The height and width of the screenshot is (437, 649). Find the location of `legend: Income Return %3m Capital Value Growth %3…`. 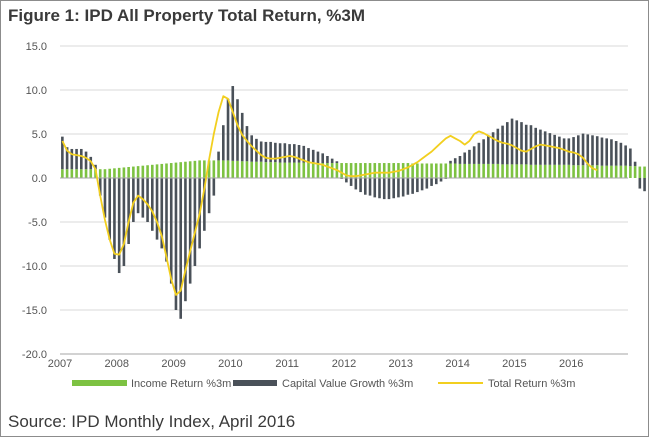

legend: Income Return %3m Capital Value Growth %3… is located at coordinates (323, 384).